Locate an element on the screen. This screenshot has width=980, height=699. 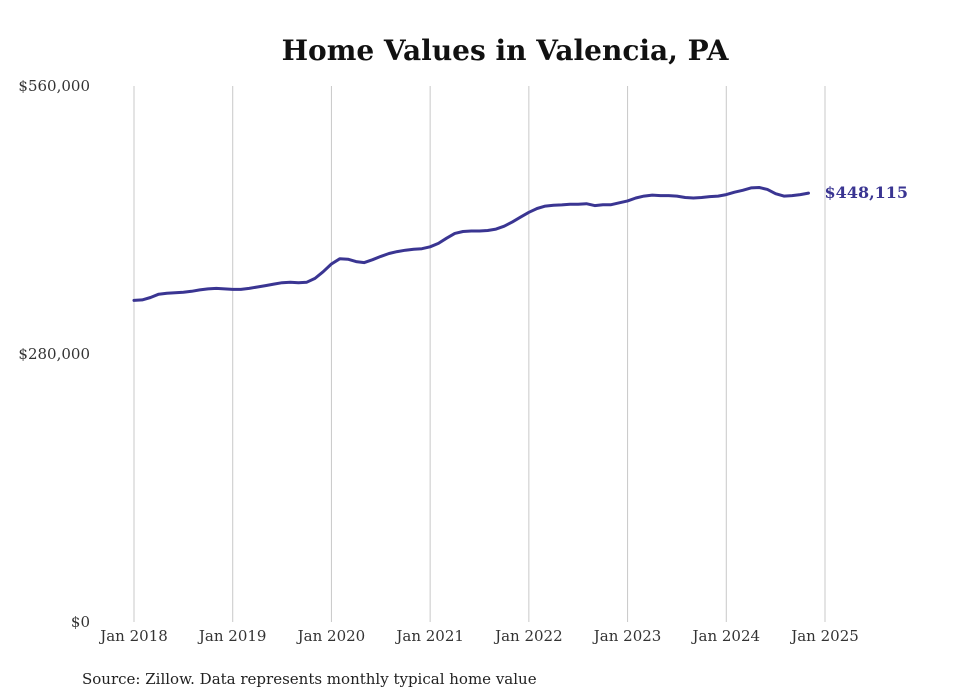
x-tick-label: Jan 2024 is located at coordinates (726, 636).